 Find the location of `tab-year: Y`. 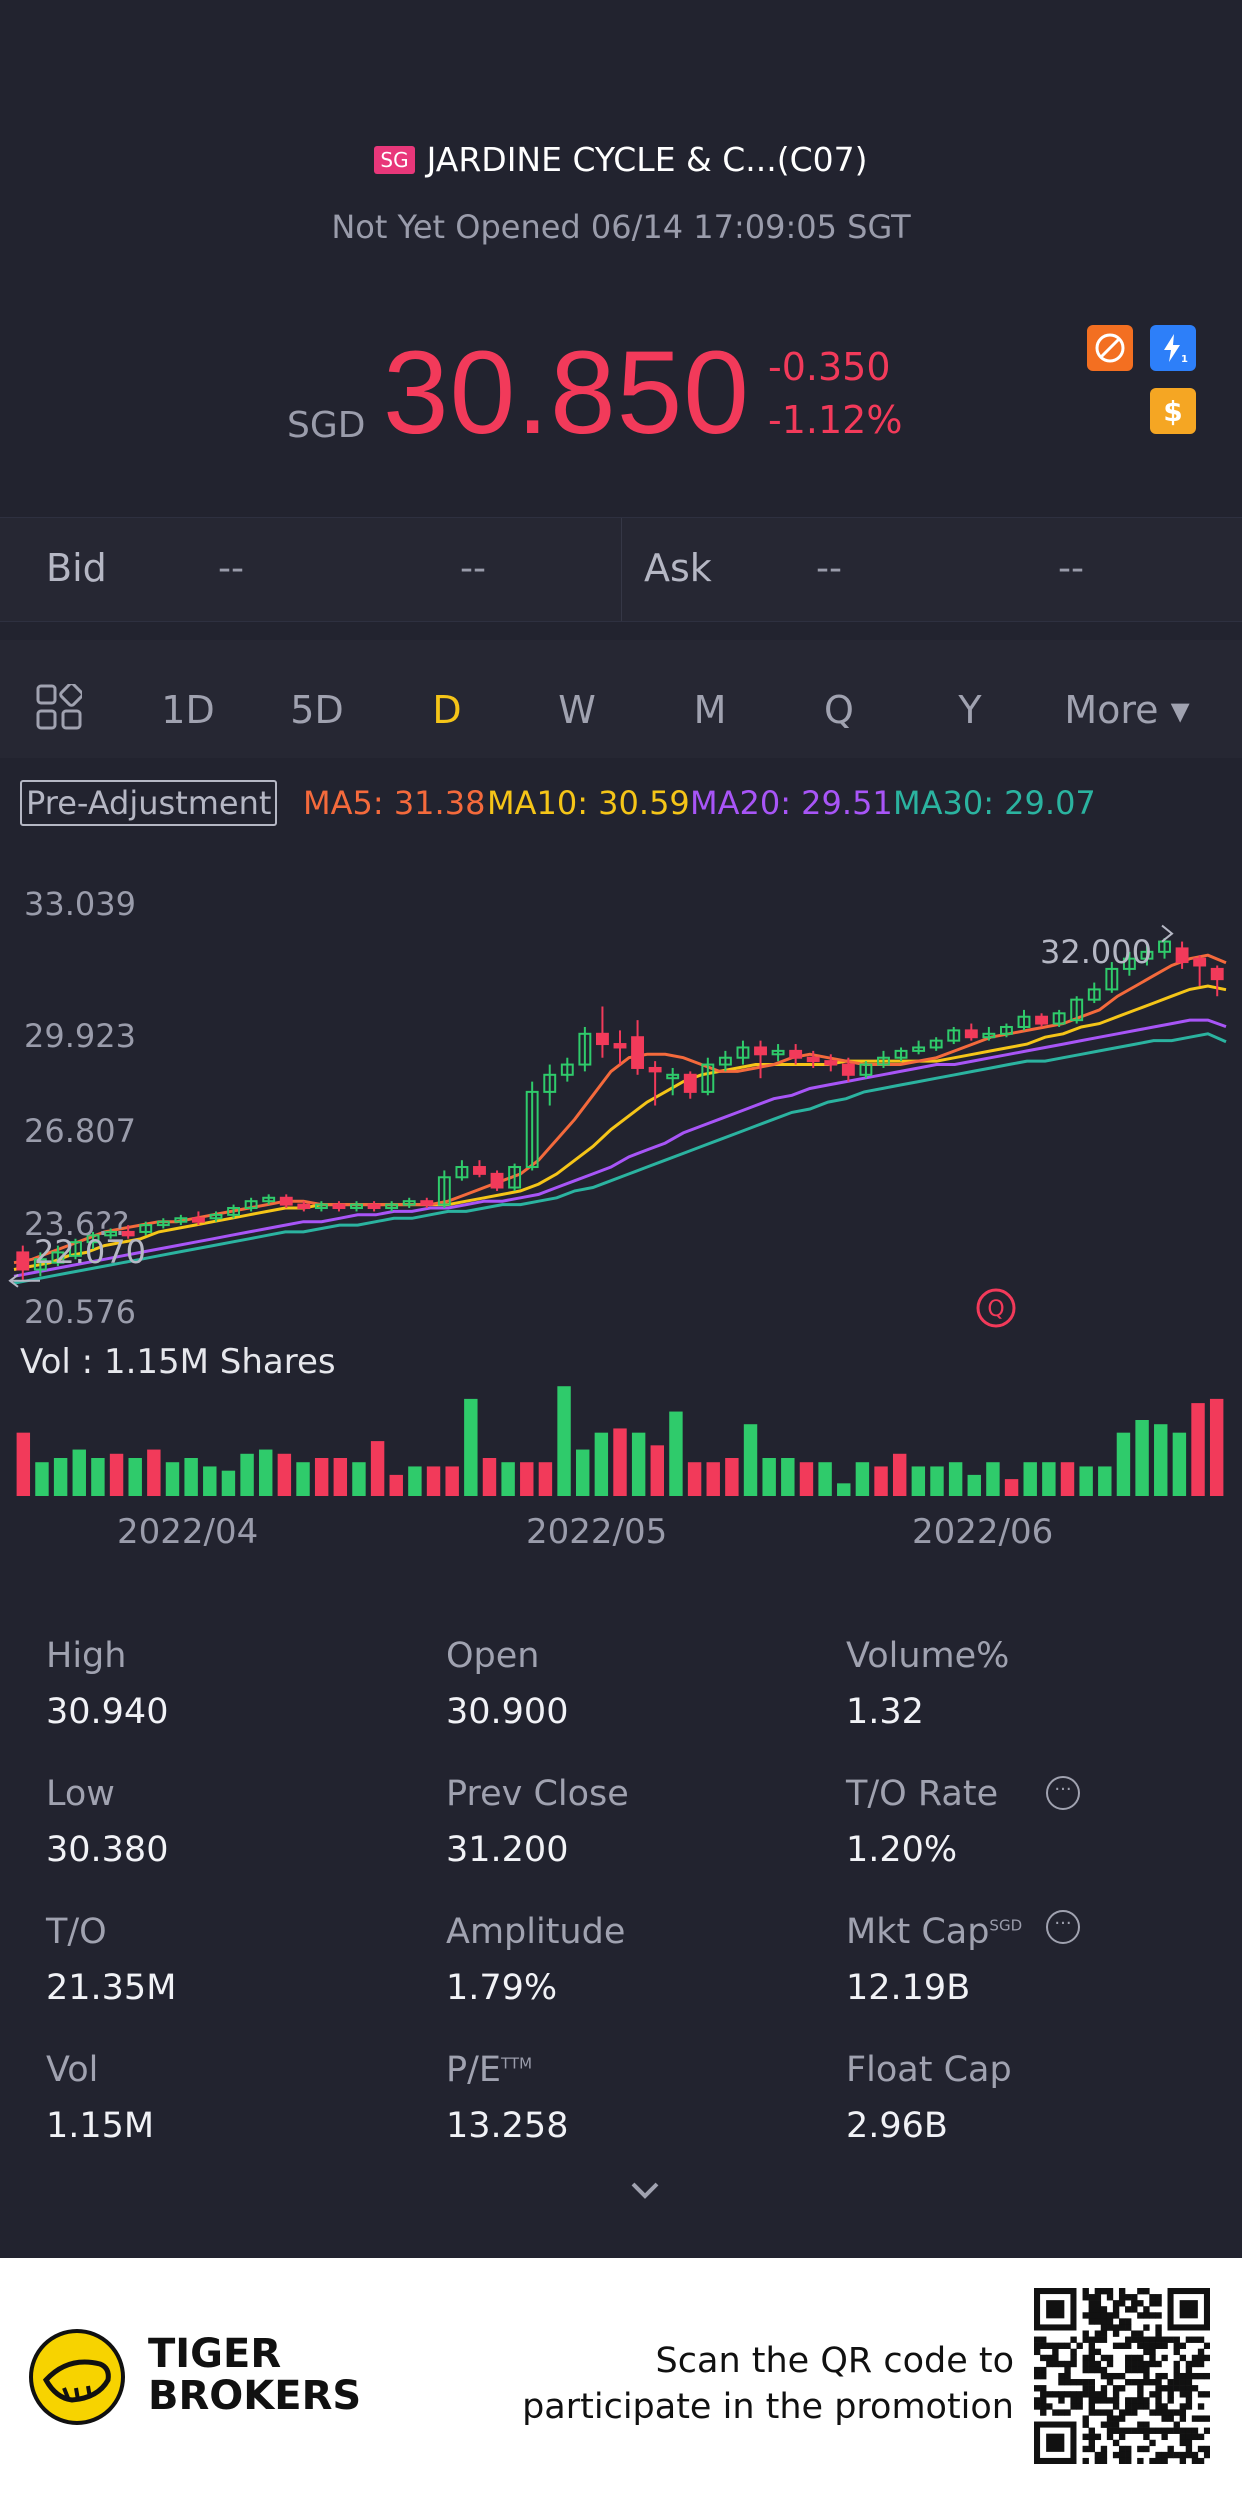

tab-year: Y is located at coordinates (970, 710).